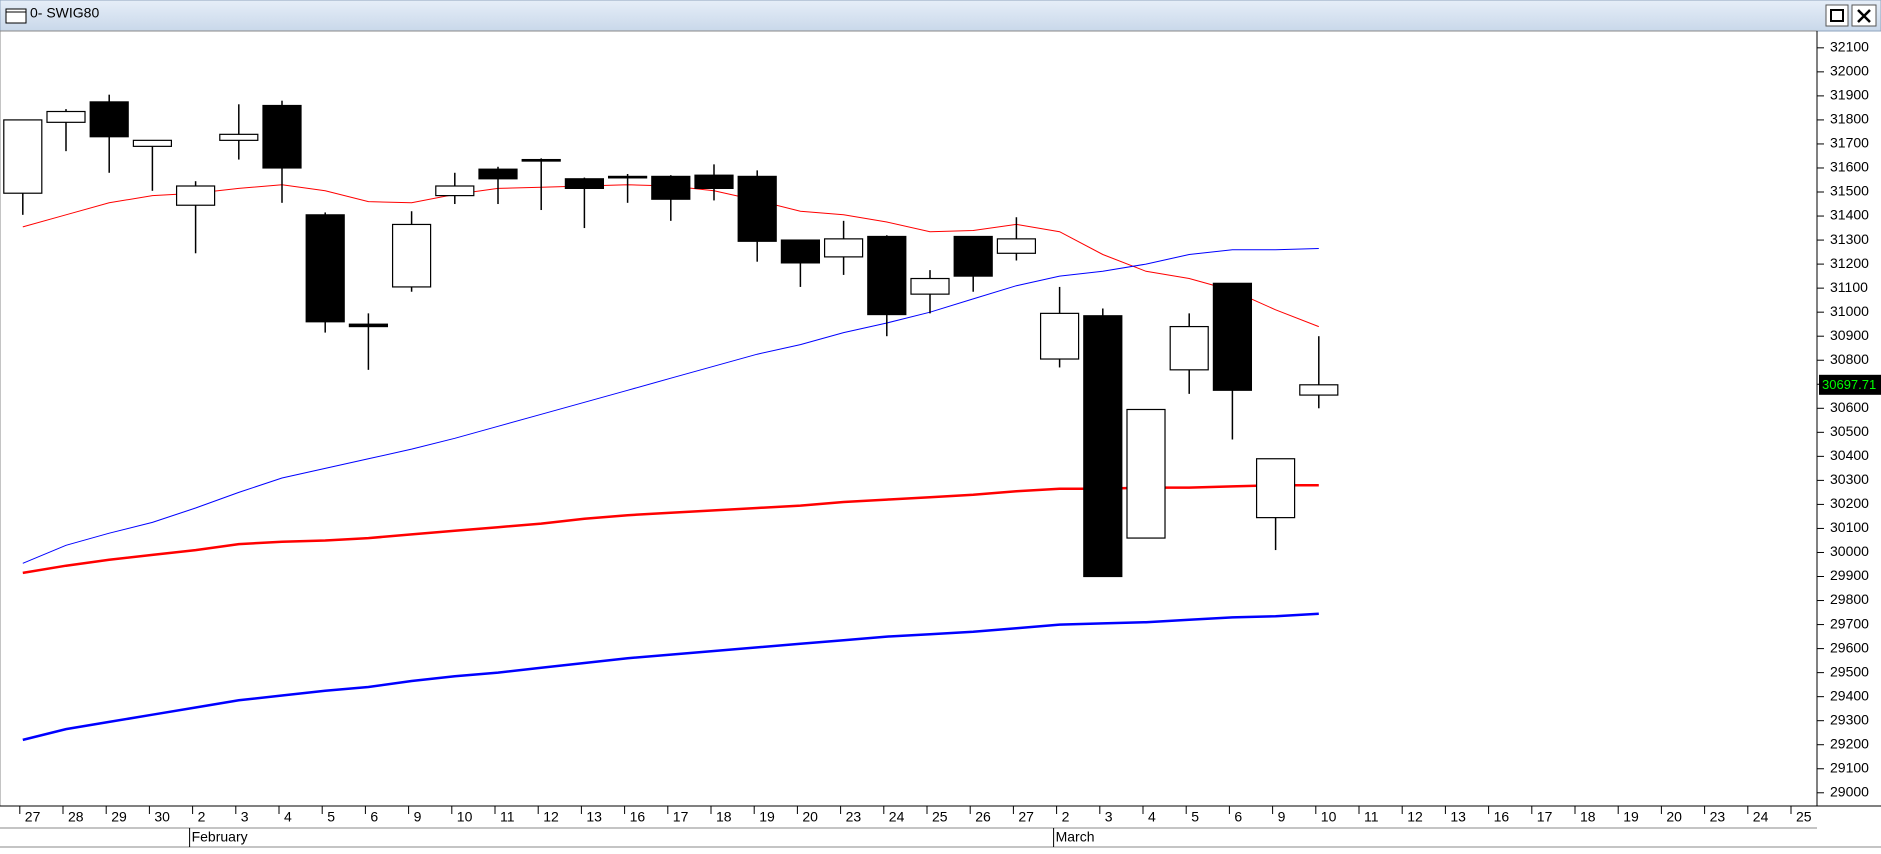 This screenshot has width=1881, height=854. What do you see at coordinates (1849, 167) in the screenshot?
I see `y-tick-label: 31600` at bounding box center [1849, 167].